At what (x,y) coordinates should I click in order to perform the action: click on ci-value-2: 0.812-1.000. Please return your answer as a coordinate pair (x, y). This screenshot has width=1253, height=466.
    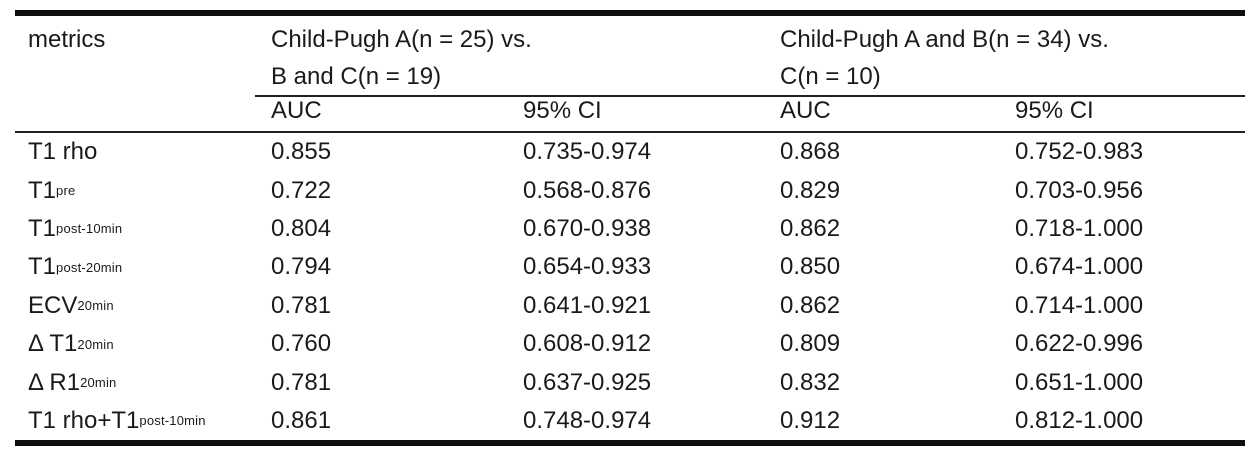
    Looking at the image, I should click on (1079, 420).